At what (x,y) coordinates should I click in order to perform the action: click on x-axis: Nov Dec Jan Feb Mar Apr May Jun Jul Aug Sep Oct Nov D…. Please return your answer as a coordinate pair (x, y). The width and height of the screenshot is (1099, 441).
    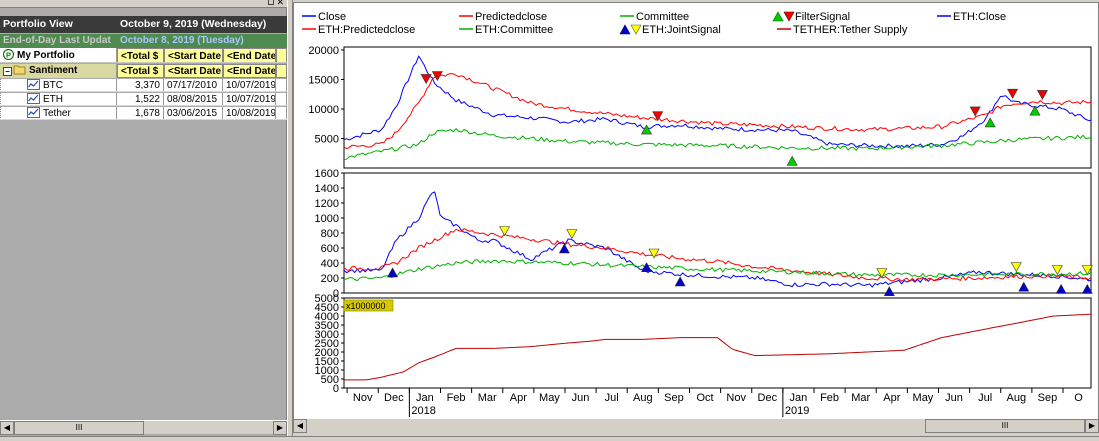
    Looking at the image, I should click on (714, 402).